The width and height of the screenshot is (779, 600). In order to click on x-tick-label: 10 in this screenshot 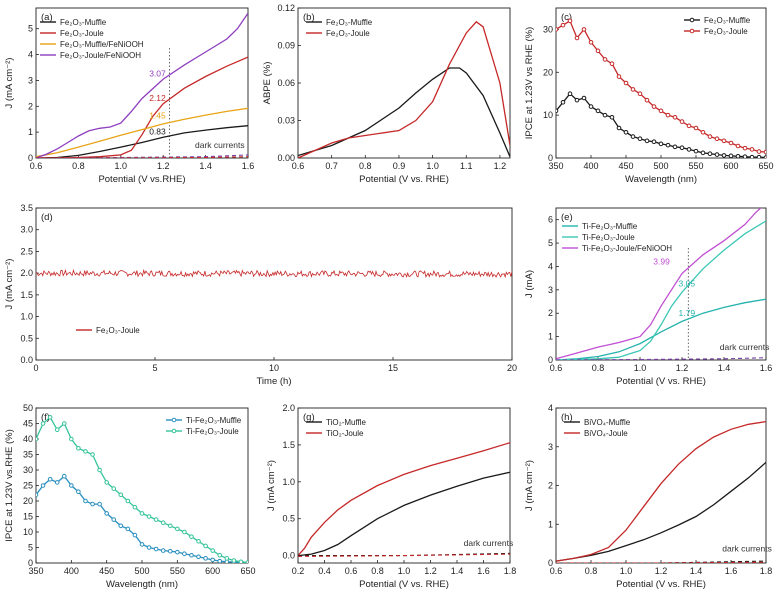, I will do `click(274, 368)`.